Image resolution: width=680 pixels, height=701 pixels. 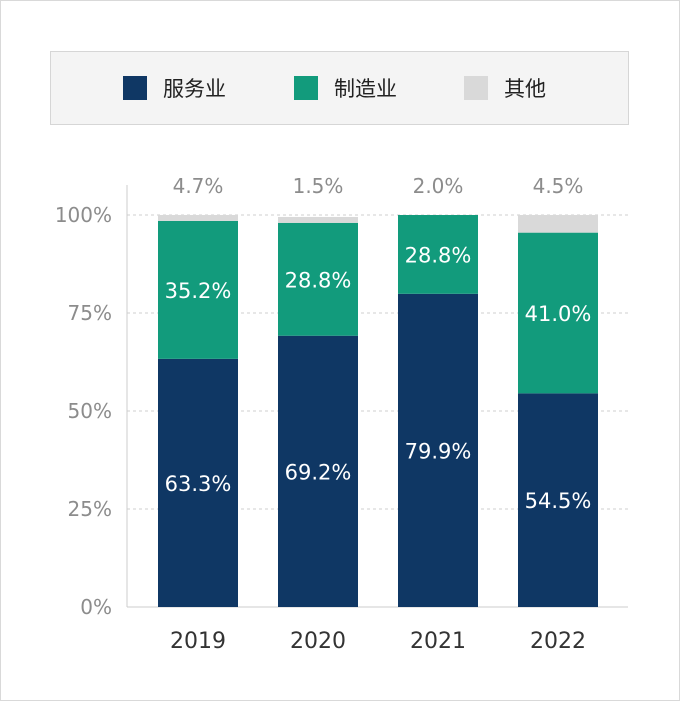 I want to click on legend: 服务业 制造业 其他, so click(x=339, y=88).